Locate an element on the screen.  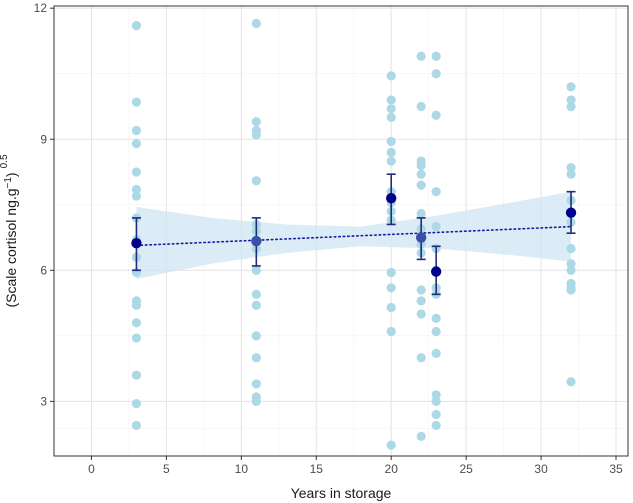
y-axis-title-main: (Scale cortisol ng.g is located at coordinates (11, 247).